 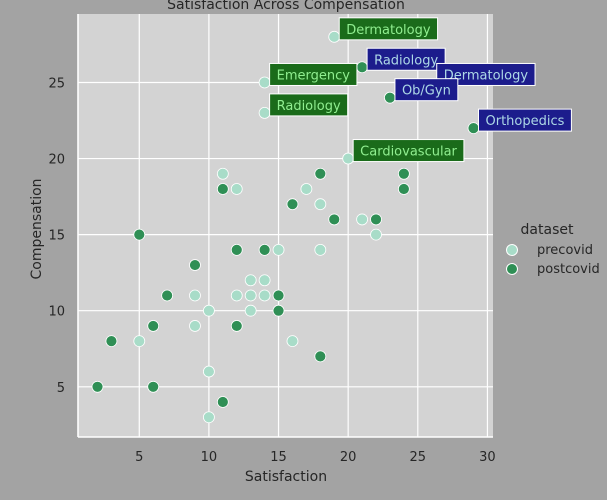 I want to click on legend-marker-precovid, so click(x=512, y=250).